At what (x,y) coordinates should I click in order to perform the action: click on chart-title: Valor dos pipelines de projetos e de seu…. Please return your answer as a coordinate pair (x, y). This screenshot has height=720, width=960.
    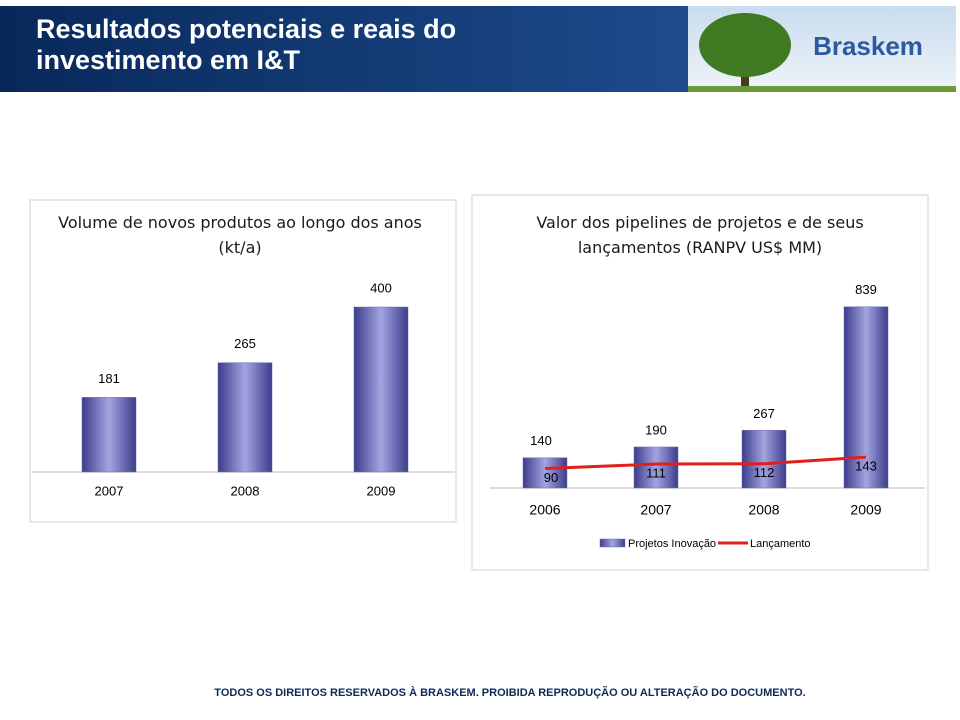
    Looking at the image, I should click on (700, 235).